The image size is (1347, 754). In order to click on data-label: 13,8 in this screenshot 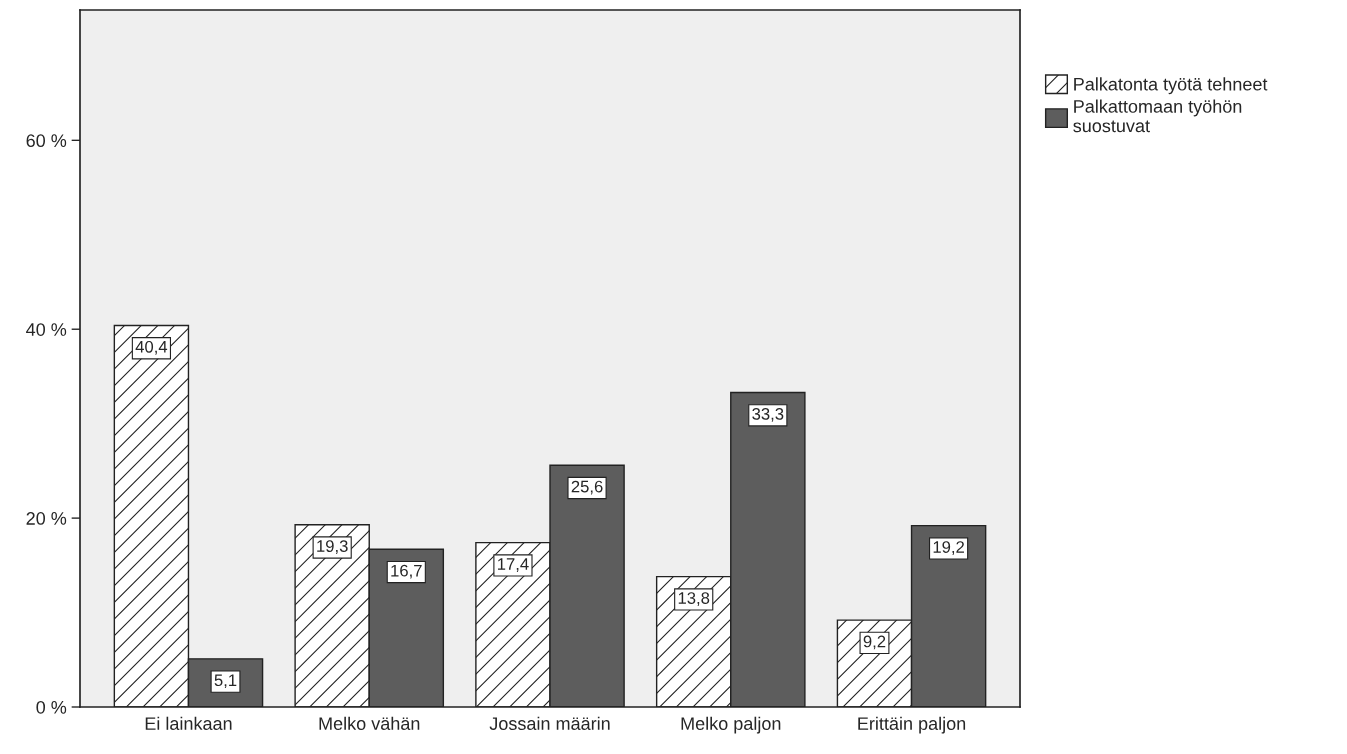, I will do `click(694, 599)`.